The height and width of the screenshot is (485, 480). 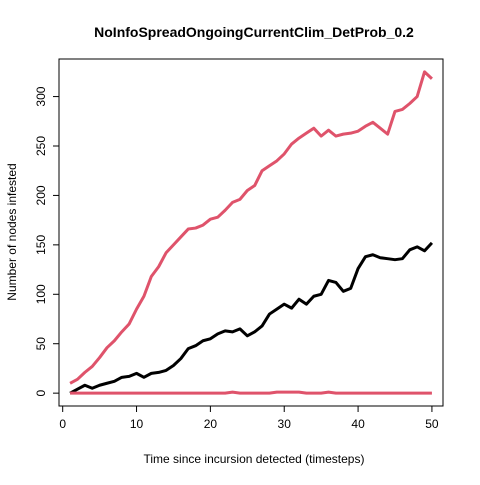 I want to click on x-tick-label: 10, so click(x=137, y=424).